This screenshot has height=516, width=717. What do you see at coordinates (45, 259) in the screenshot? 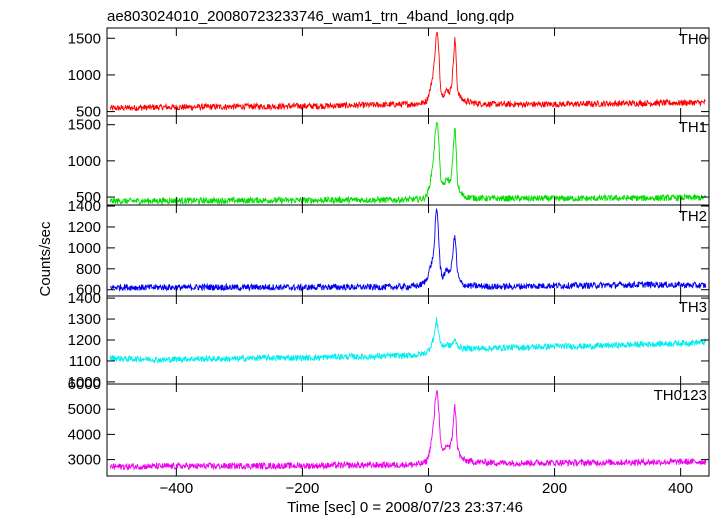
I see `y-axis-label: Counts/sec` at bounding box center [45, 259].